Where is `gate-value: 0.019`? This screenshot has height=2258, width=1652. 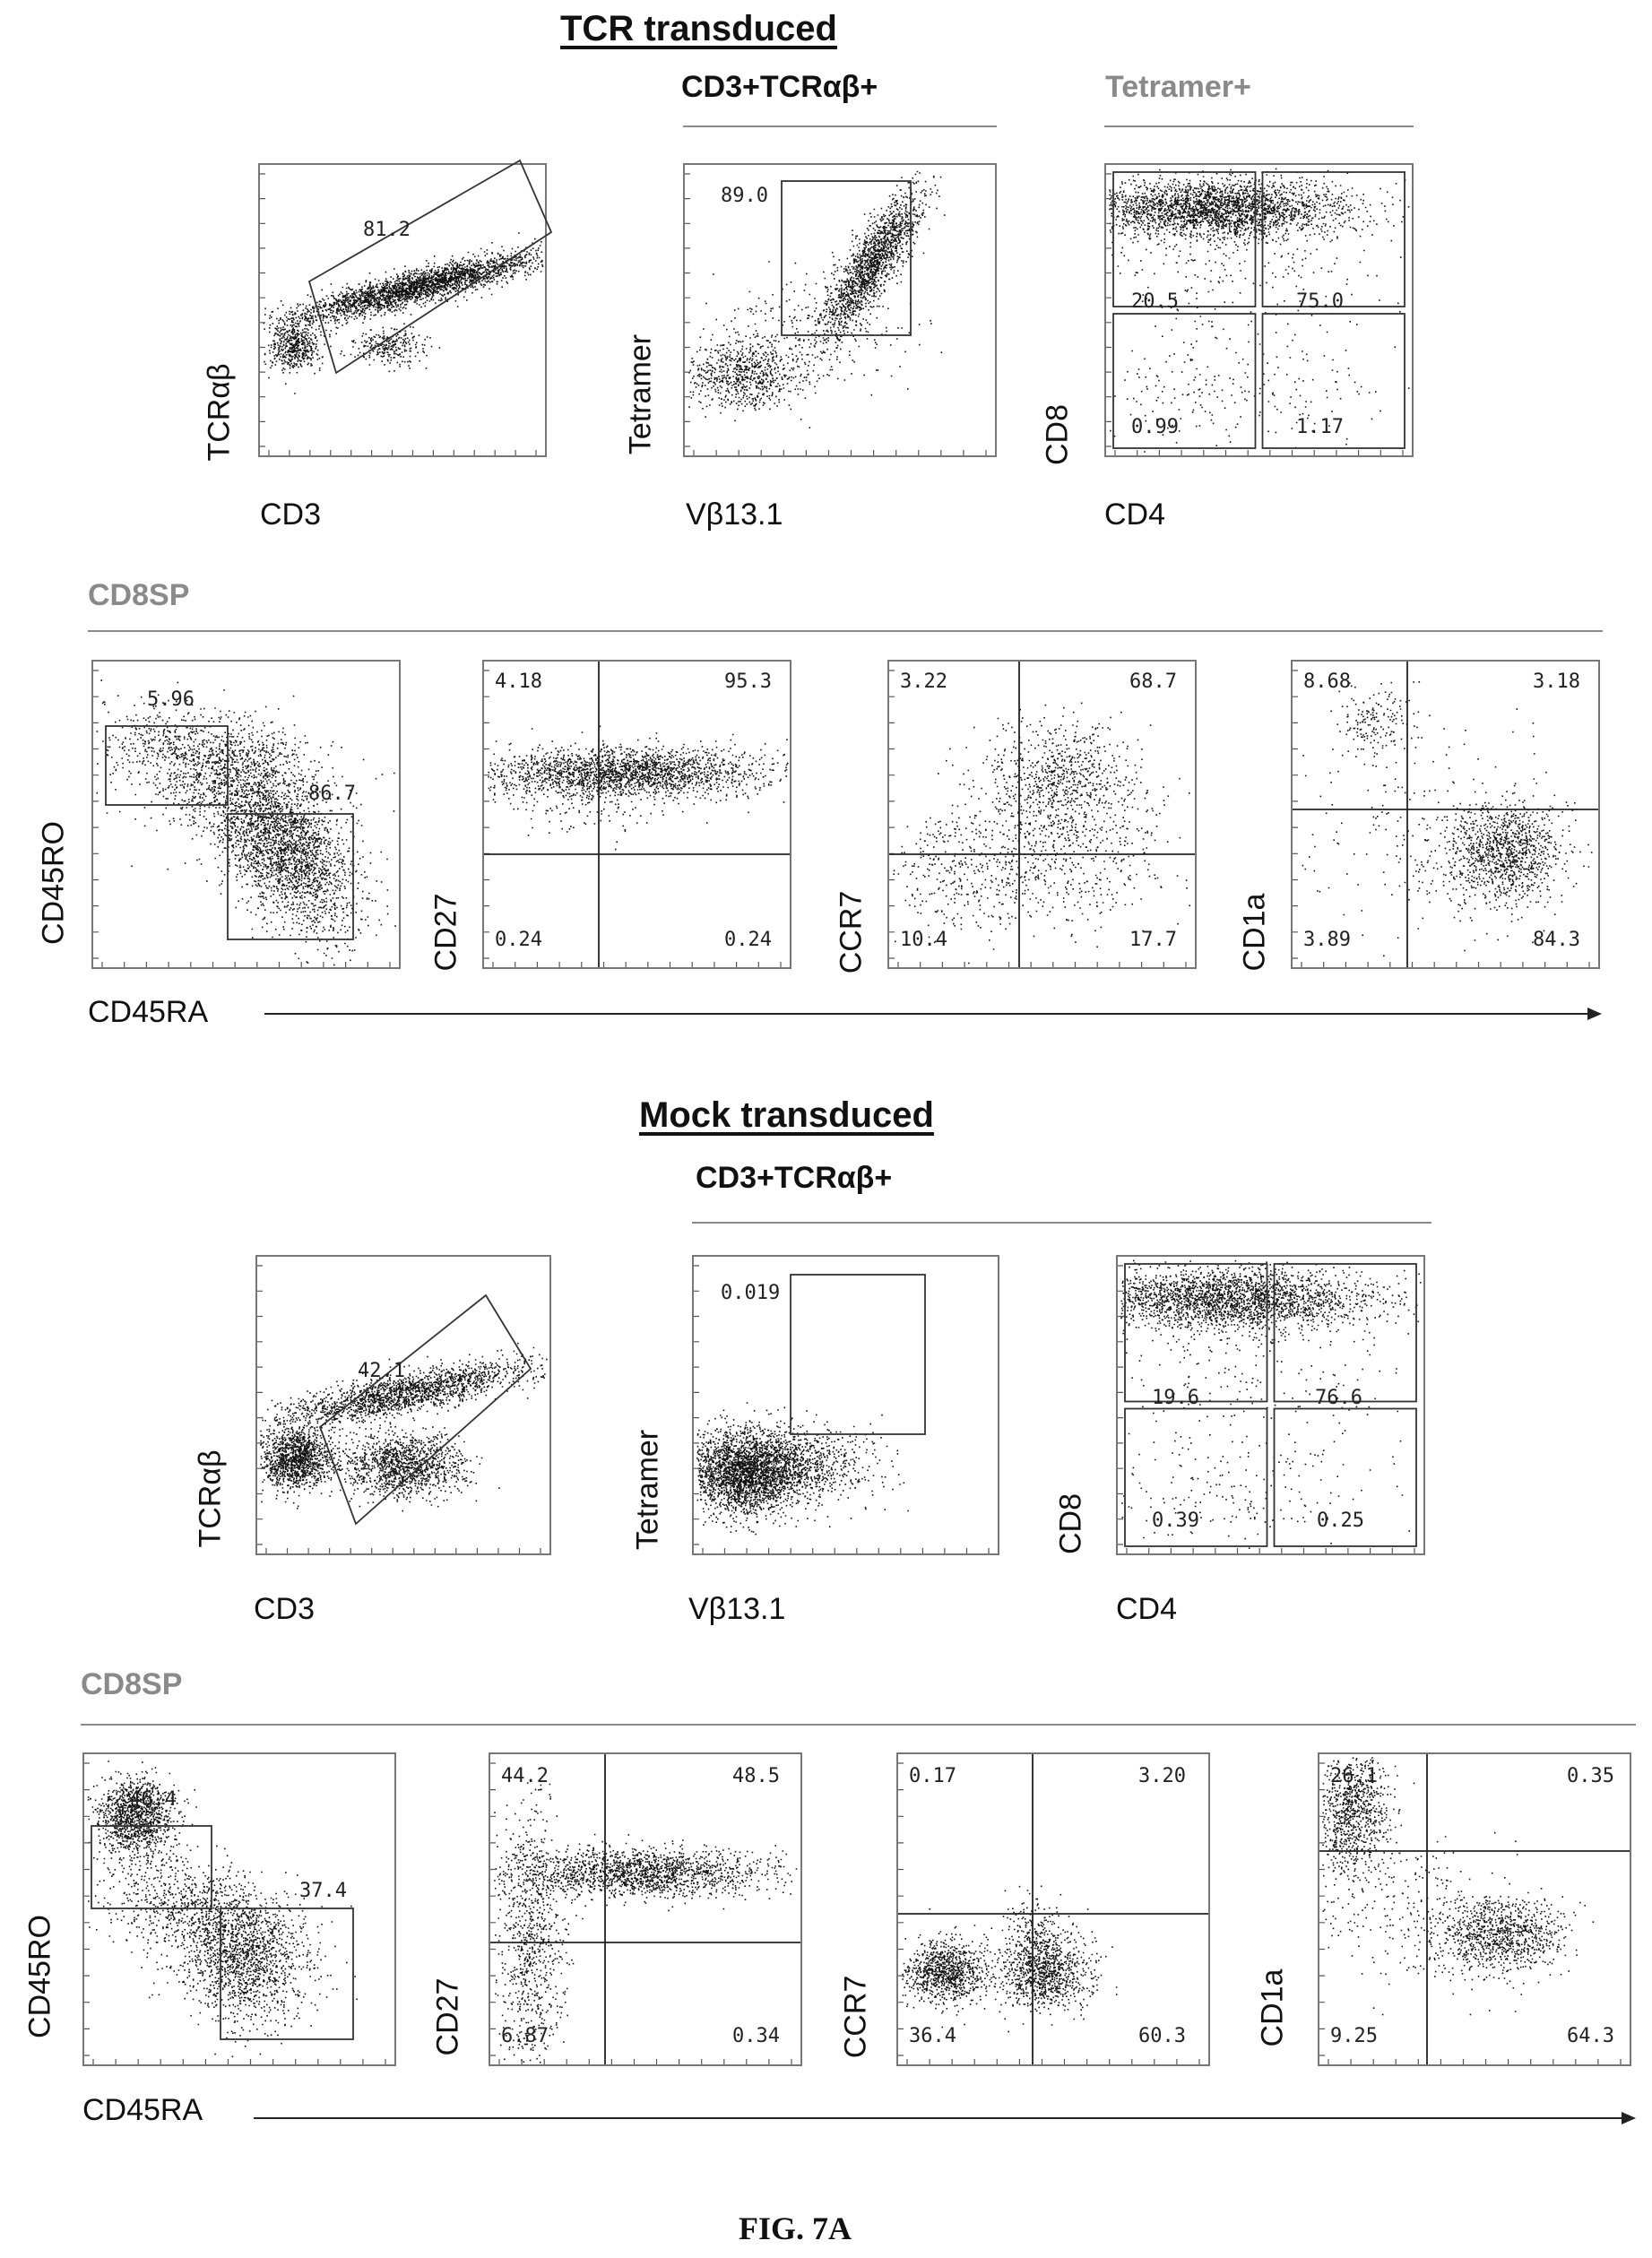
gate-value: 0.019 is located at coordinates (751, 1293).